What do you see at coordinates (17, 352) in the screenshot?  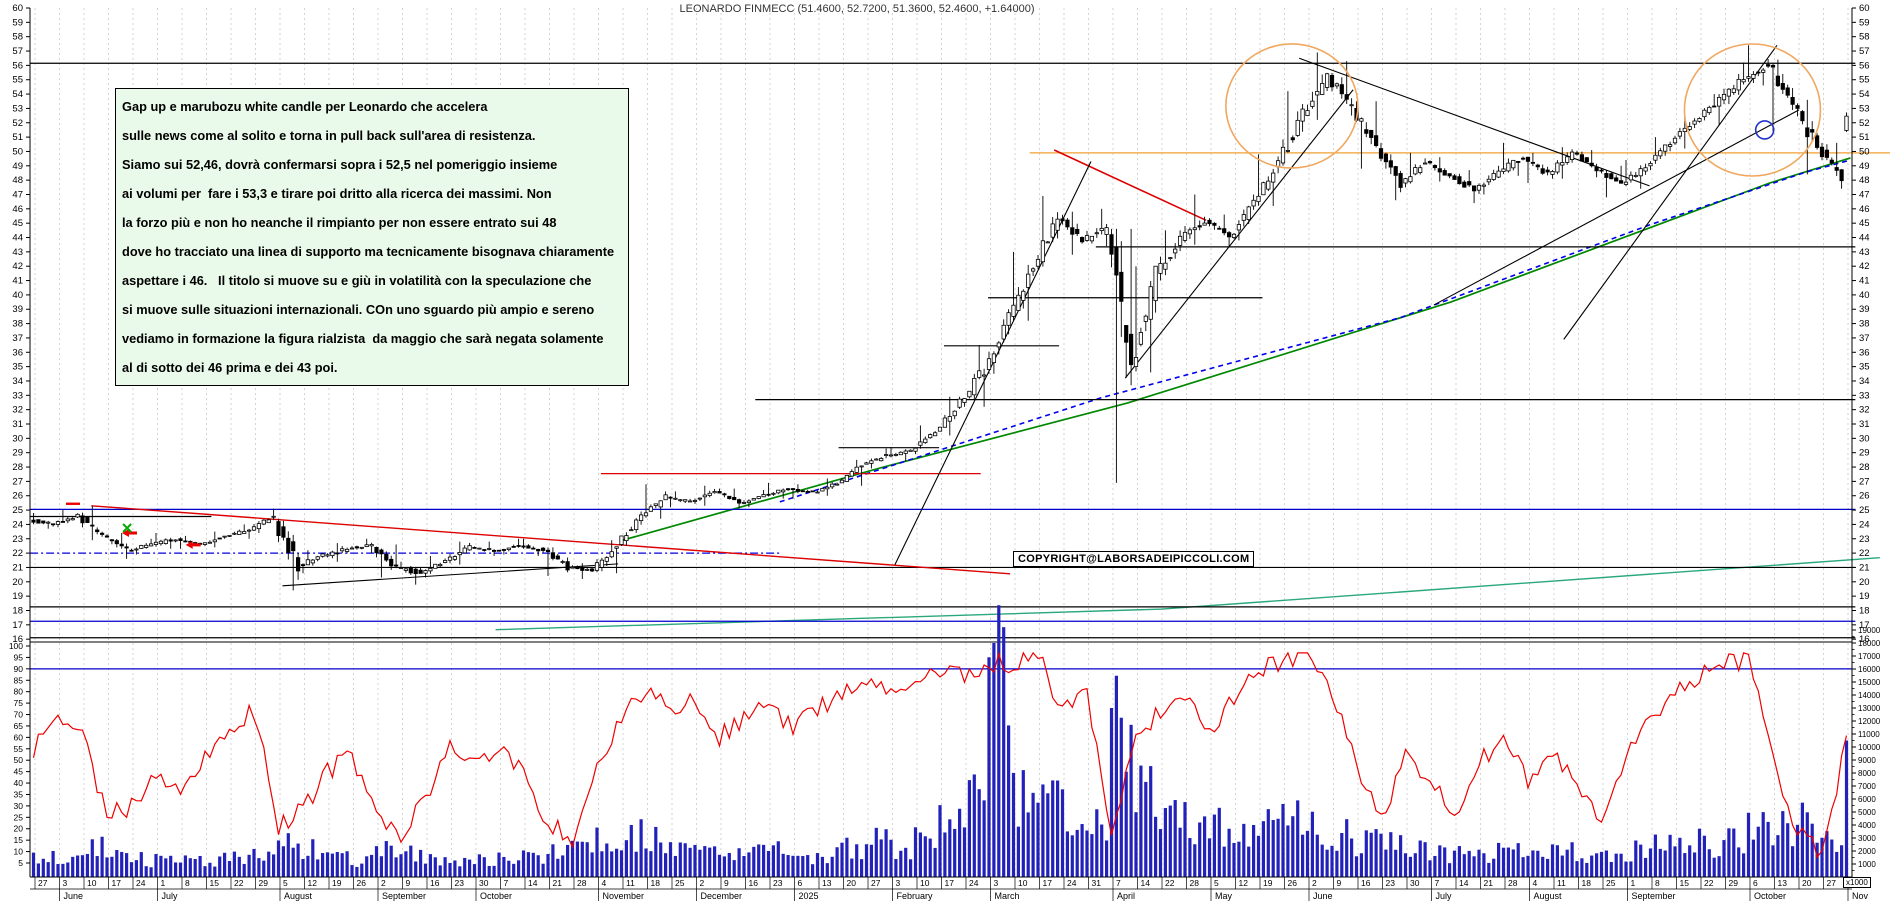 I see `price-tick-label: 36` at bounding box center [17, 352].